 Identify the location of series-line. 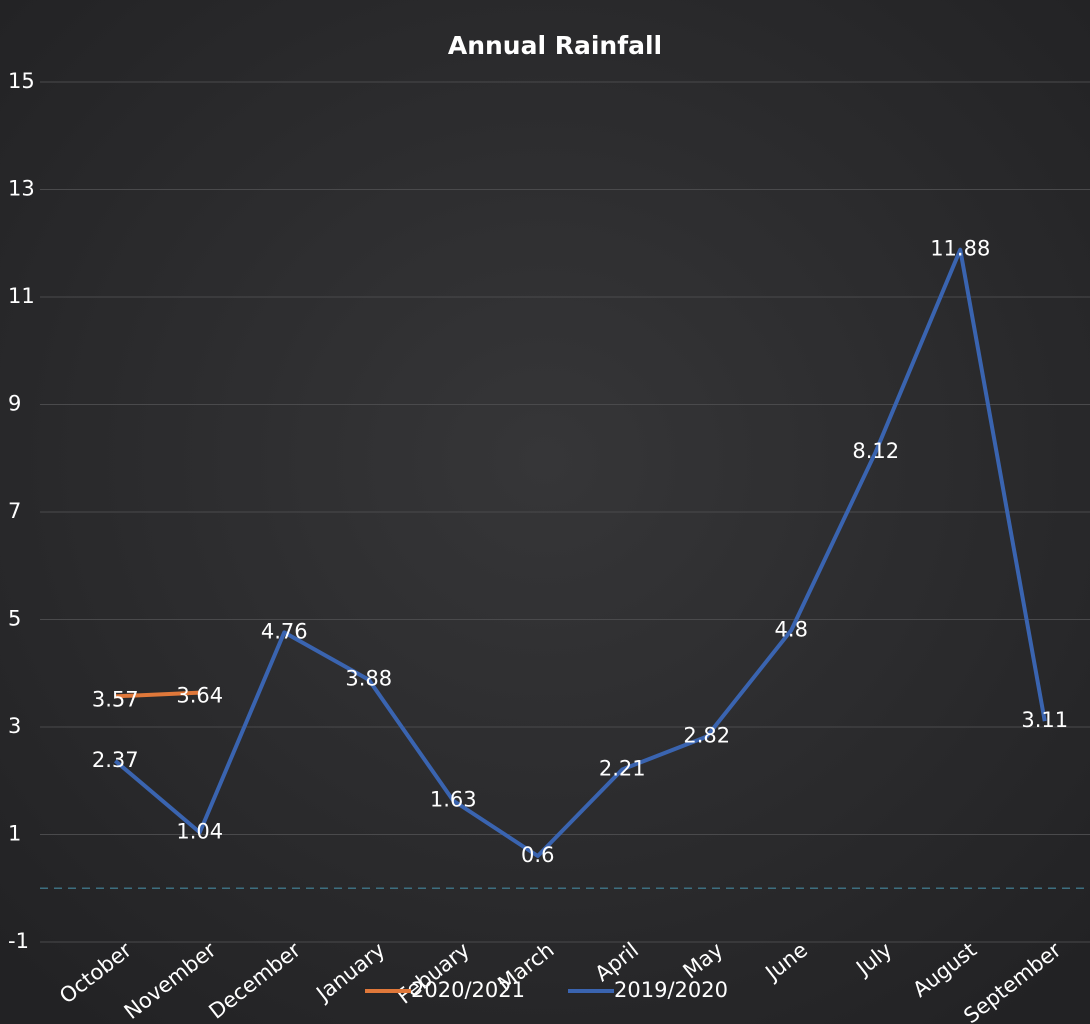
(157, 694).